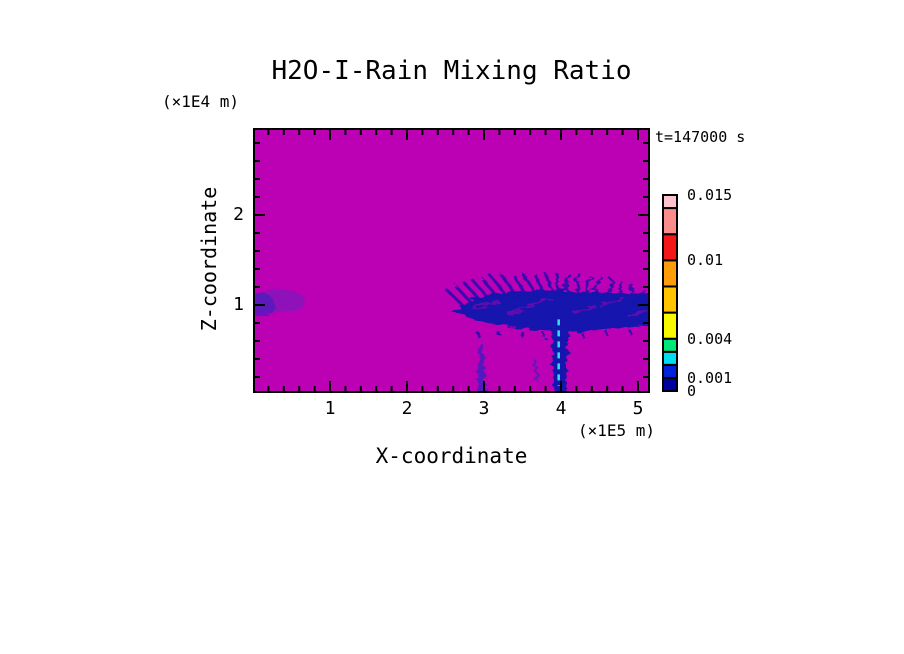 The width and height of the screenshot is (904, 654). What do you see at coordinates (670, 293) in the screenshot?
I see `colorbar` at bounding box center [670, 293].